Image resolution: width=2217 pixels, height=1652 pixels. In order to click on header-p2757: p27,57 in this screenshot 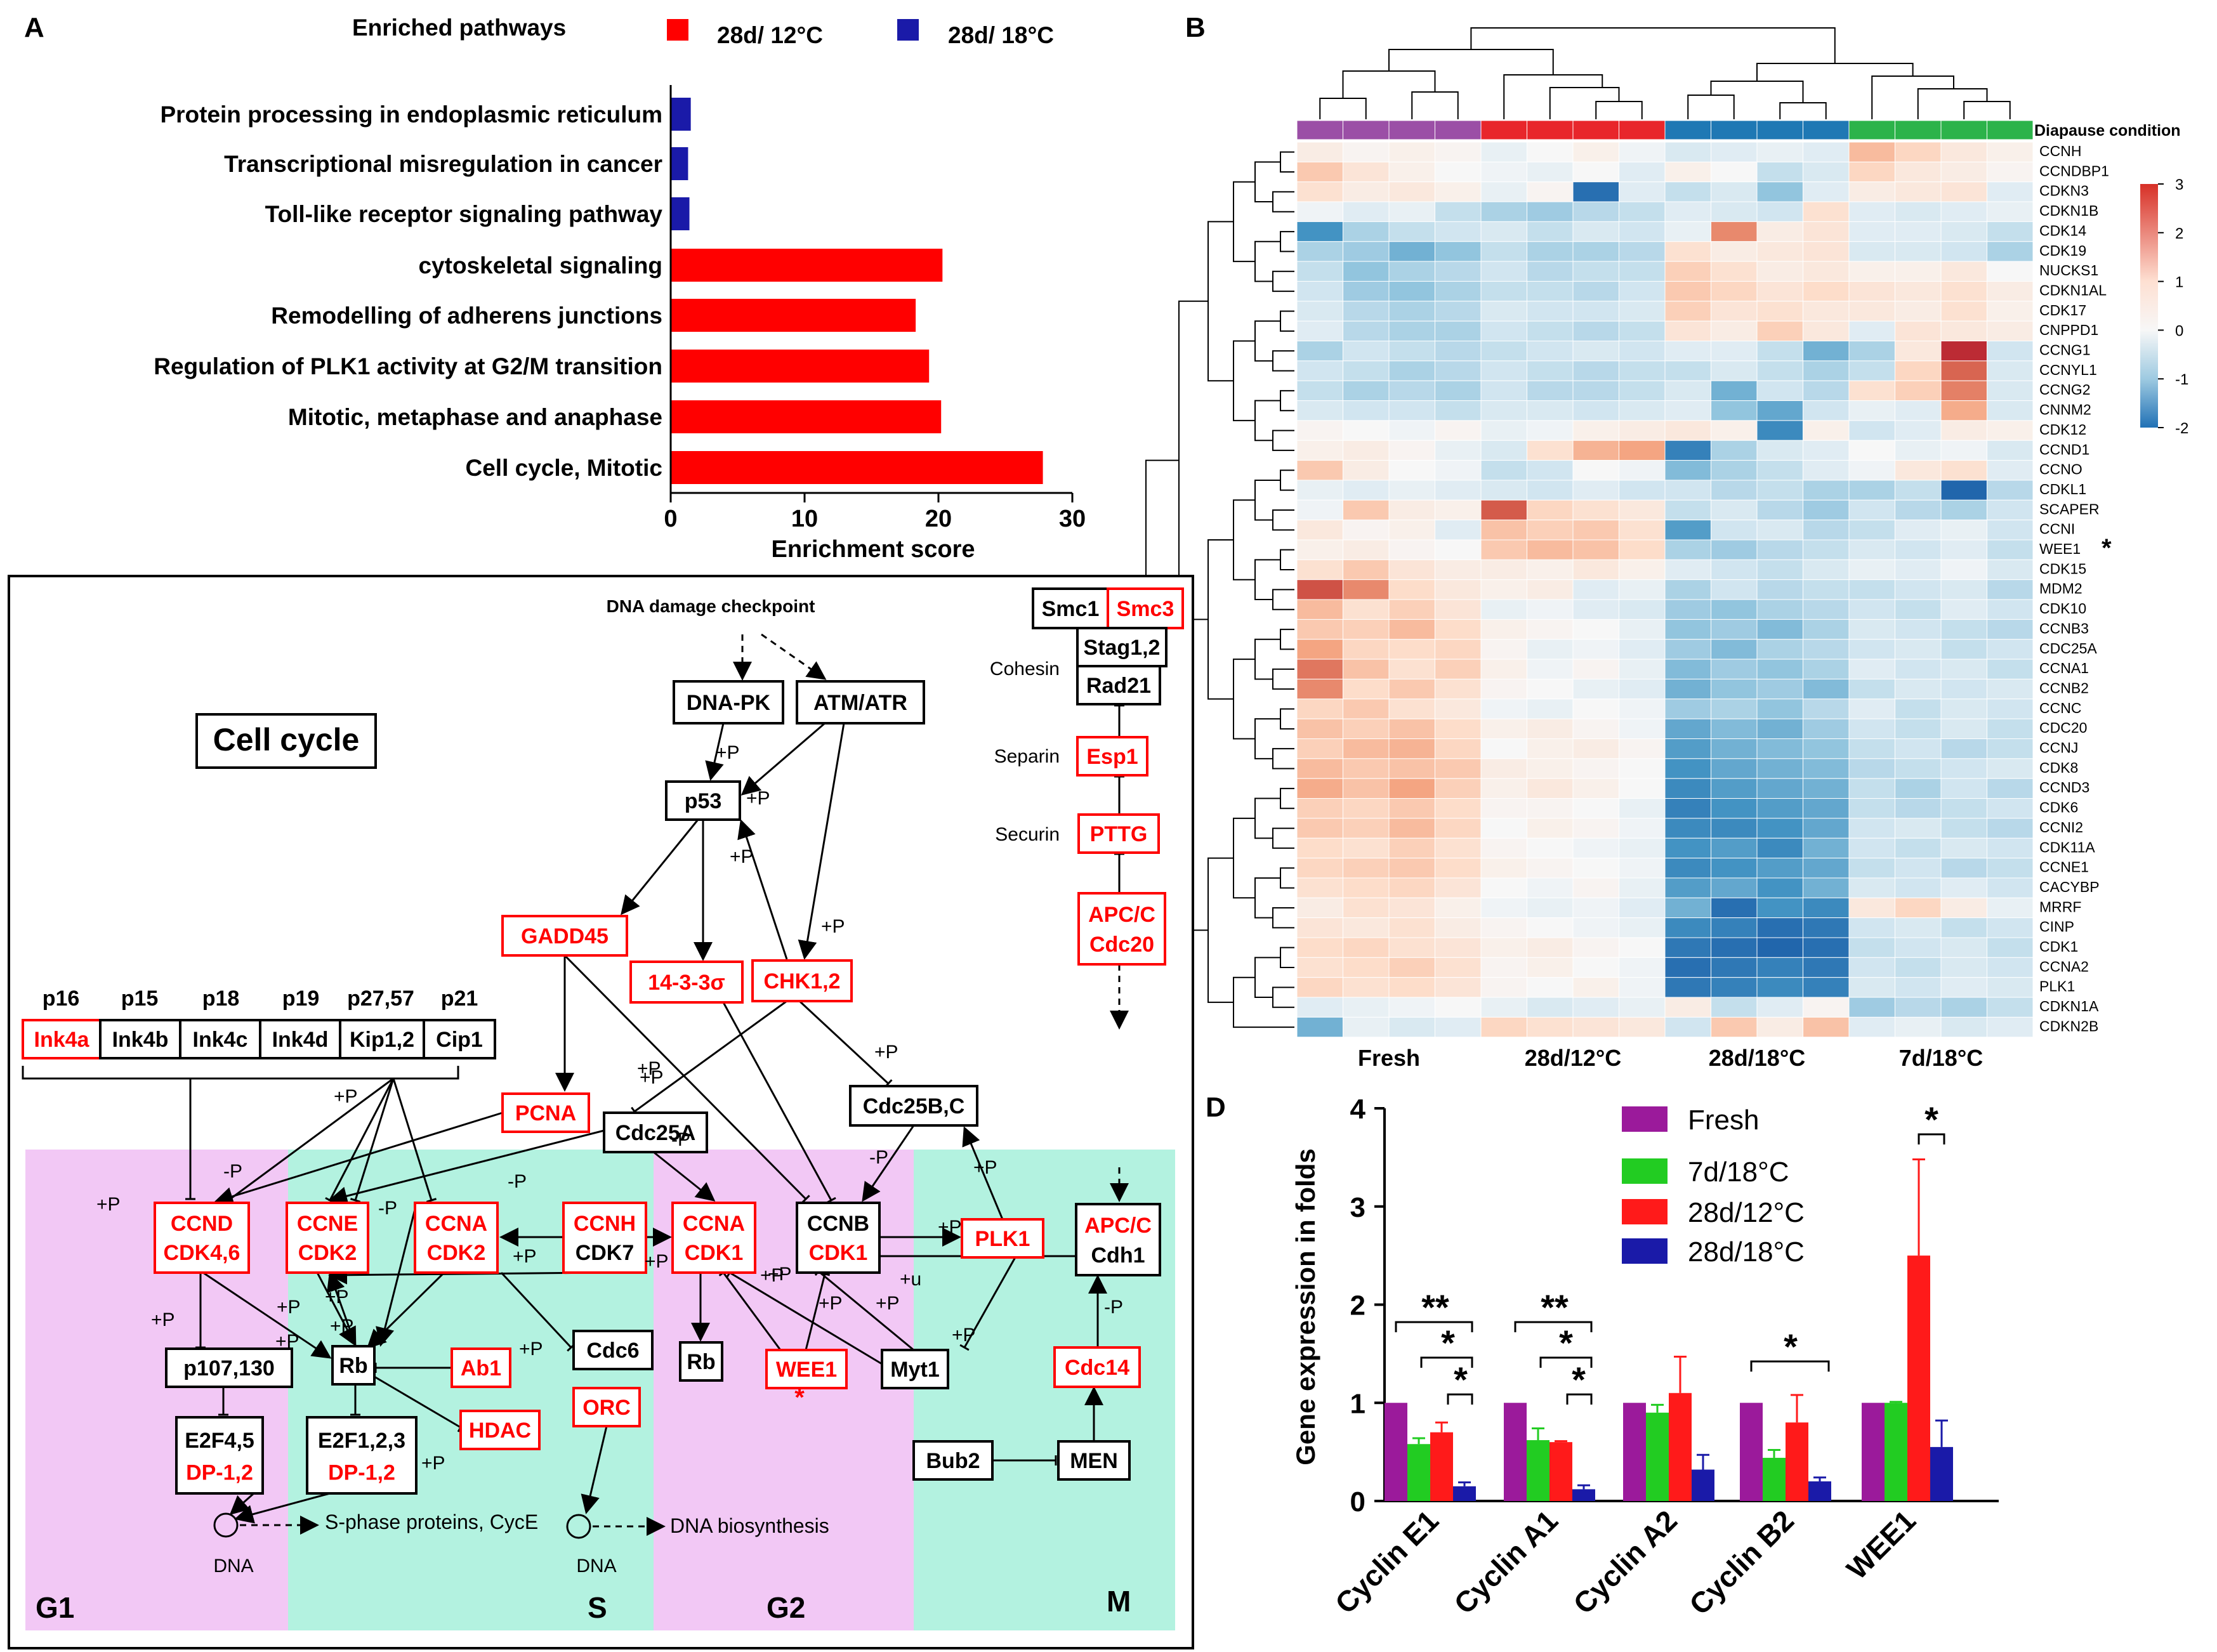, I will do `click(381, 999)`.